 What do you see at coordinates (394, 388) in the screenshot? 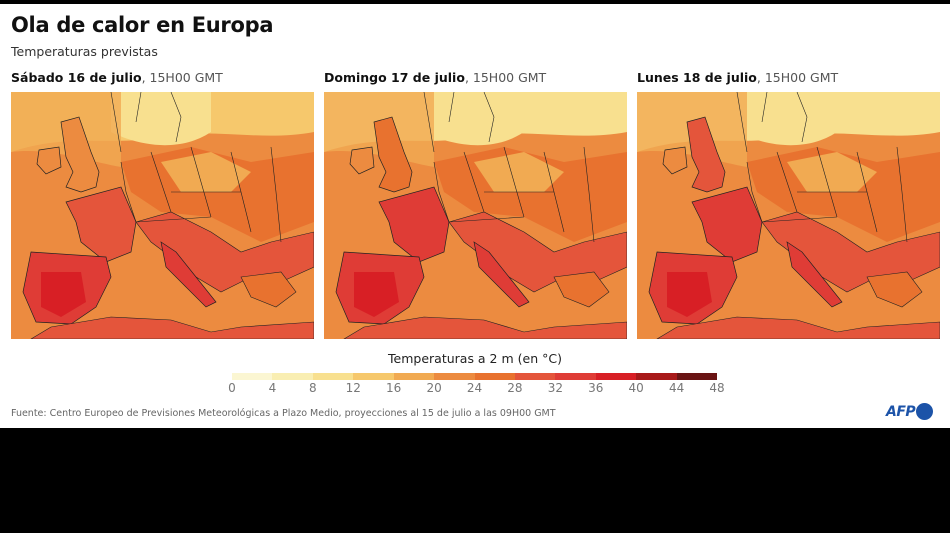
I see `scale-tick: 16` at bounding box center [394, 388].